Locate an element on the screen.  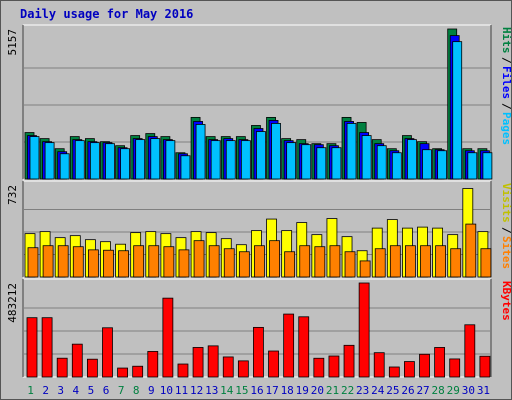
x-tick-label: 17 is located at coordinates (271, 390).